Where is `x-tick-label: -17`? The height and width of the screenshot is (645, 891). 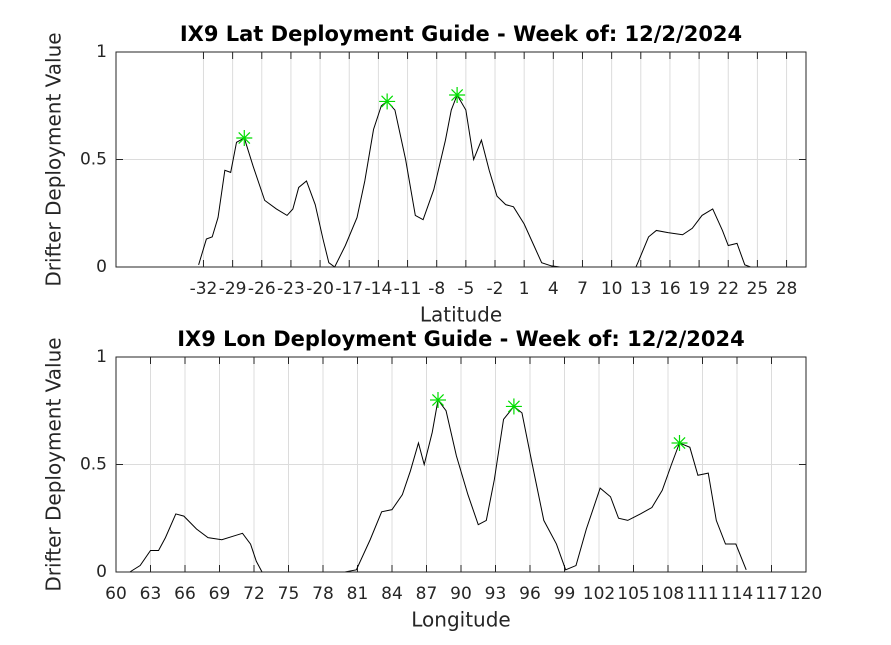 x-tick-label: -17 is located at coordinates (349, 289).